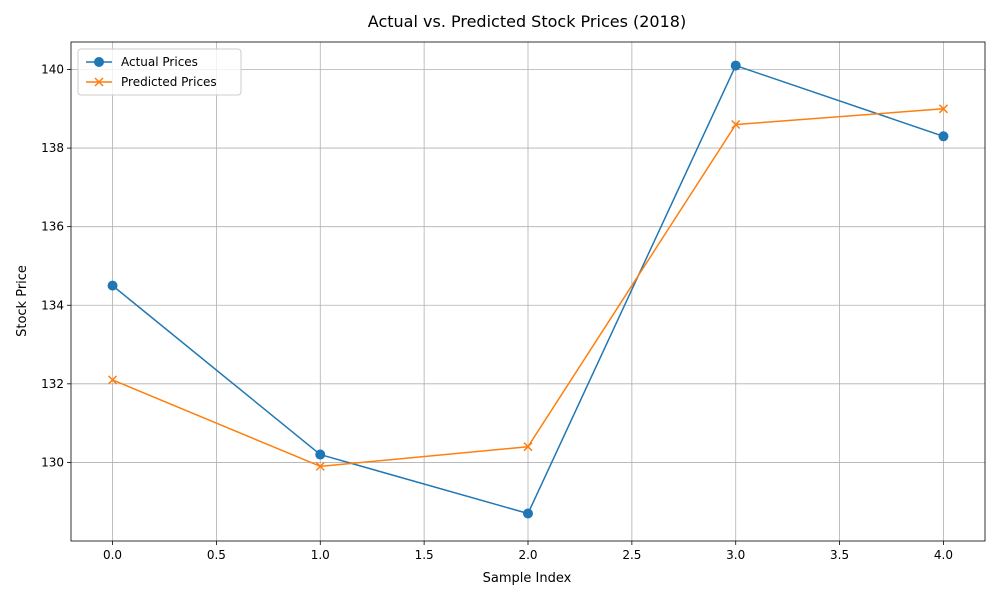 The height and width of the screenshot is (600, 1000). Describe the element at coordinates (159, 62) in the screenshot. I see `legend-label: Actual Prices` at that location.